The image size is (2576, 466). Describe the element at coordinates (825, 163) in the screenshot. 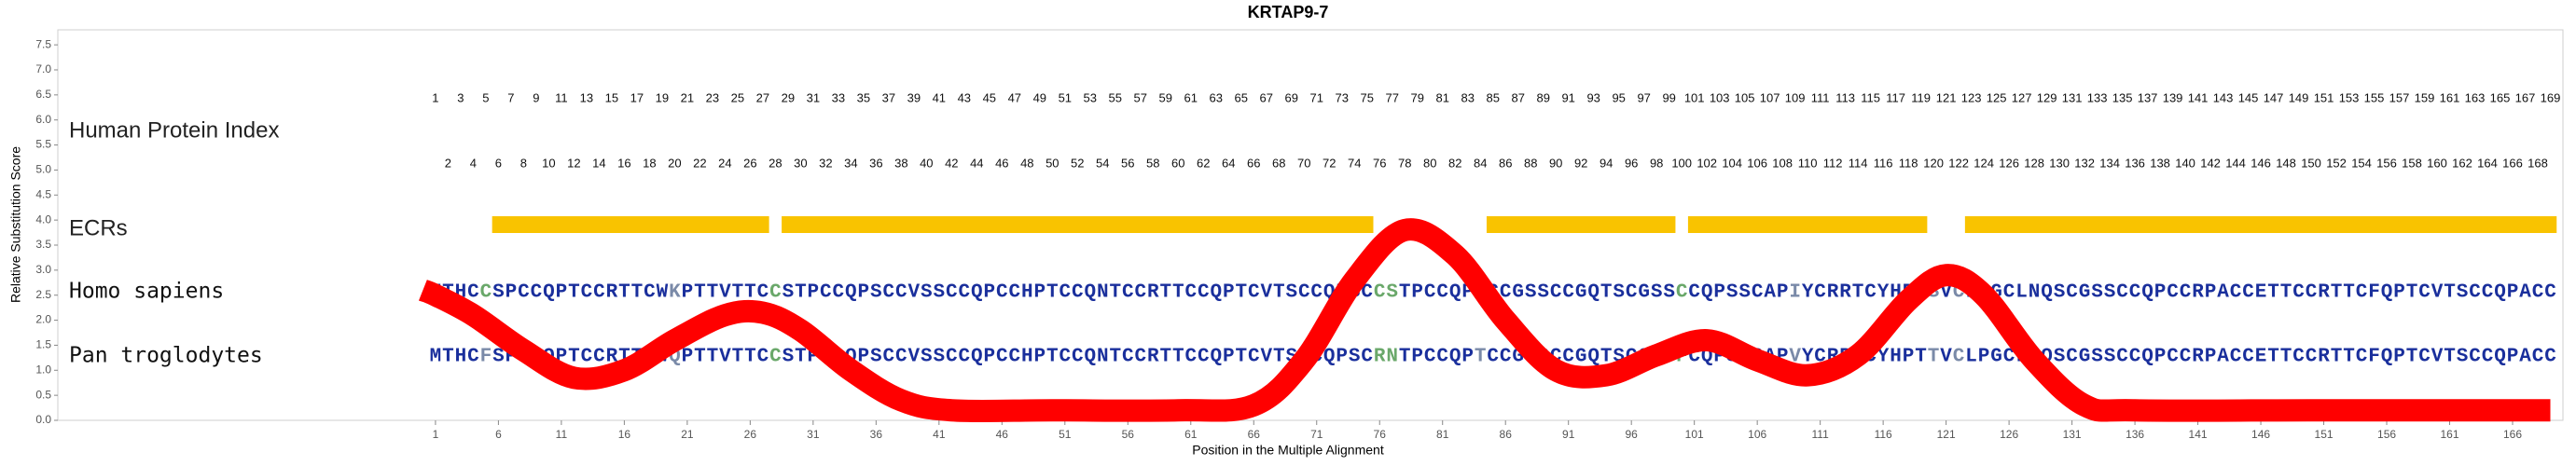

I see `index-number: 32` at that location.